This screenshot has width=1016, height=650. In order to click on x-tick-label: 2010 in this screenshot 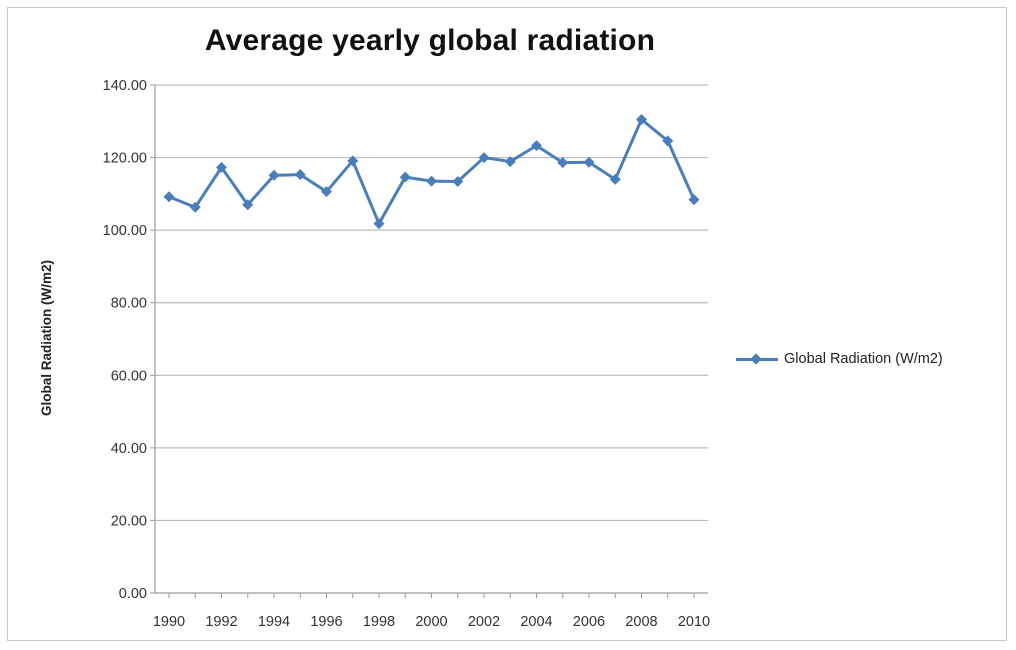, I will do `click(694, 622)`.